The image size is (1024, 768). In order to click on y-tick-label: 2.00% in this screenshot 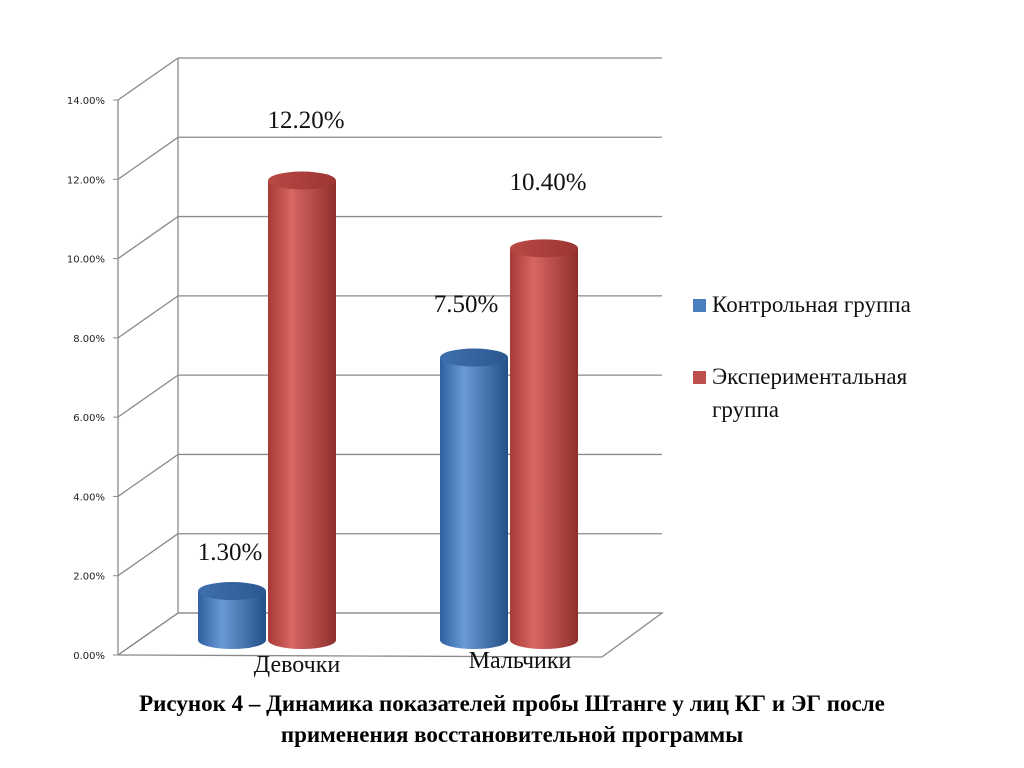, I will do `click(89, 577)`.